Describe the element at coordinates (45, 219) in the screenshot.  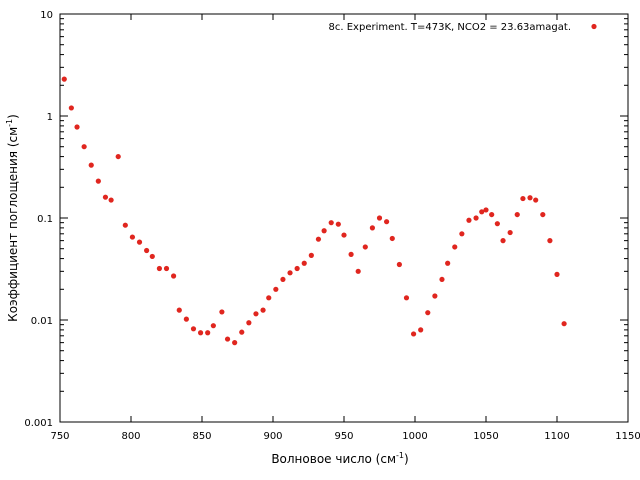
I see `y-tick-label: 0.1` at that location.